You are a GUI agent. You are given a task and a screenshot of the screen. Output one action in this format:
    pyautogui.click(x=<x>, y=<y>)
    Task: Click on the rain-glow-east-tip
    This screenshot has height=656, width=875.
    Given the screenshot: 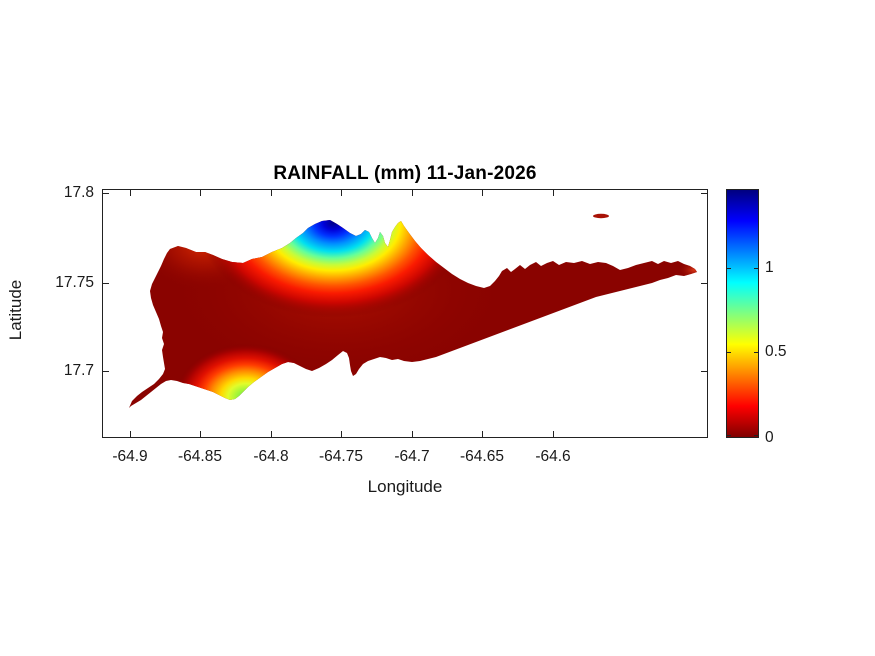 What is the action you would take?
    pyautogui.click(x=687, y=270)
    